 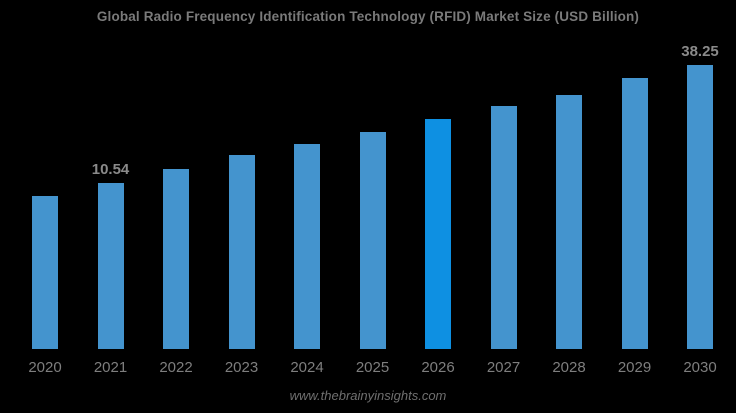 I want to click on x-tick-label-2030: 2030, so click(x=700, y=367).